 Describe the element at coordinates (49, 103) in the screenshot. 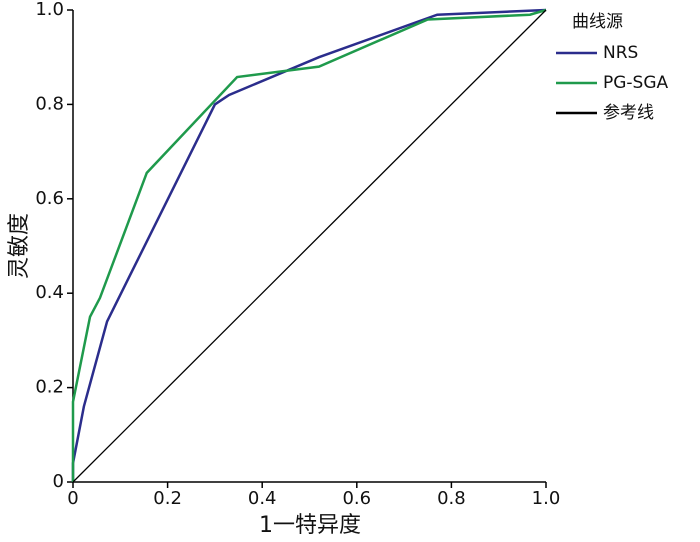

I see `y-tick-label: 0.8` at that location.